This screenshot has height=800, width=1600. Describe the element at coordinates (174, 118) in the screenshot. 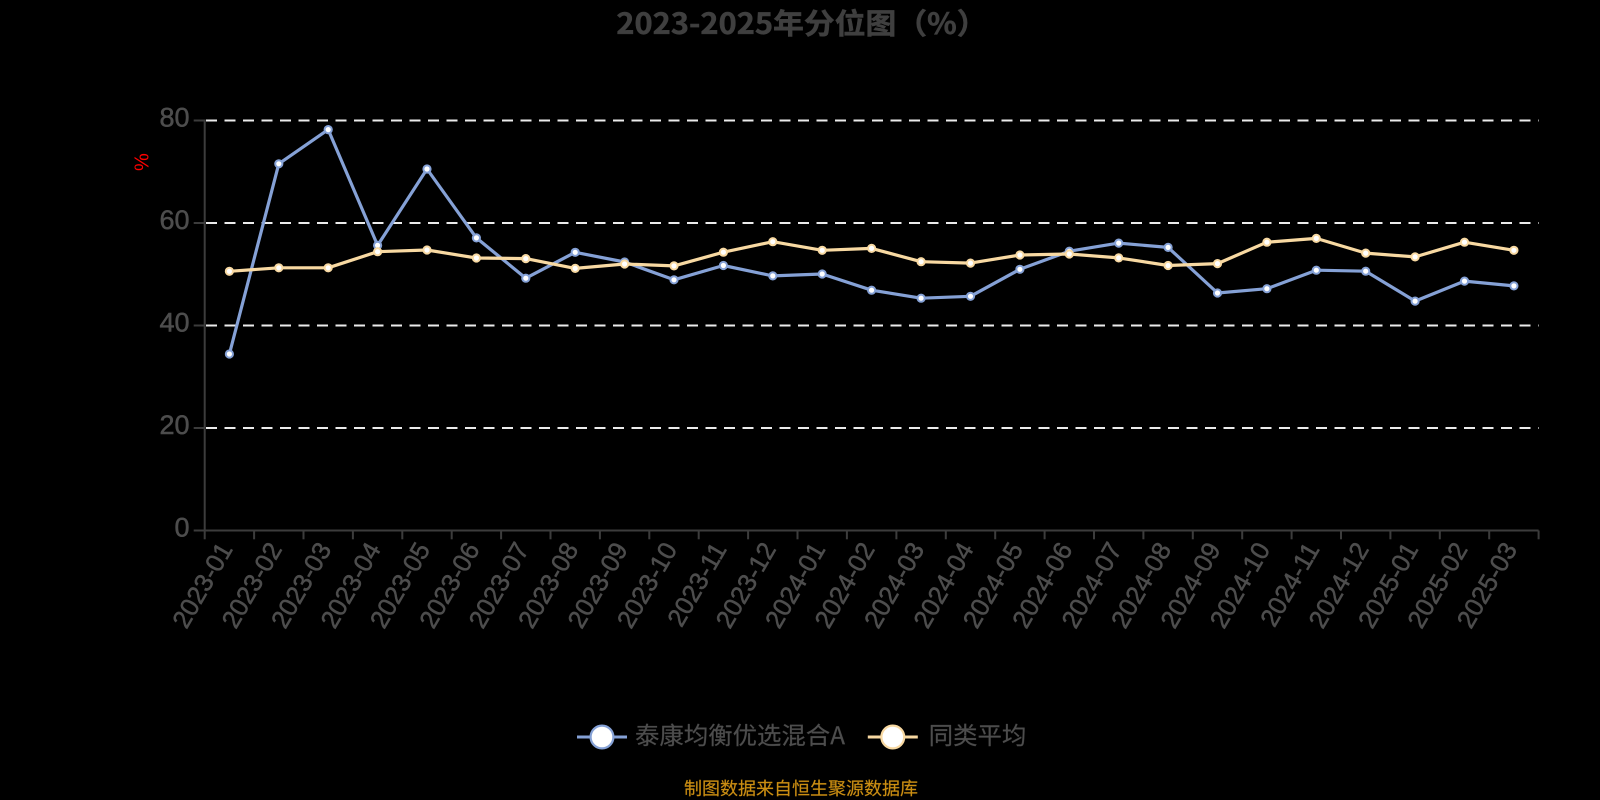

I see `svg-text: 80` at that location.